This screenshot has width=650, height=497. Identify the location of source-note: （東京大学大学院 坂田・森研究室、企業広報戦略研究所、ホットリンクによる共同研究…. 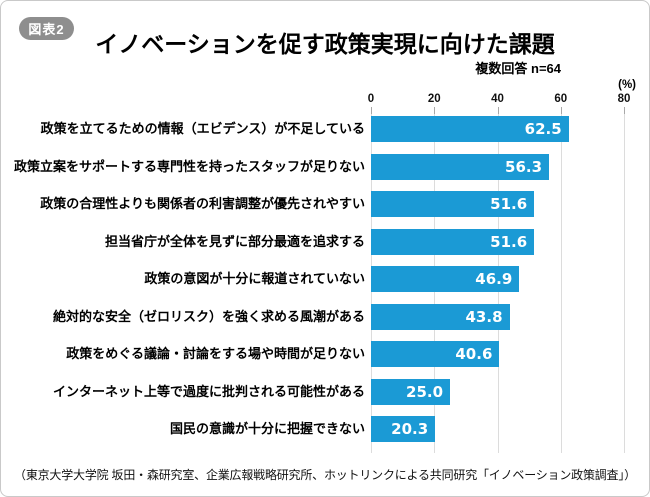
(325, 475).